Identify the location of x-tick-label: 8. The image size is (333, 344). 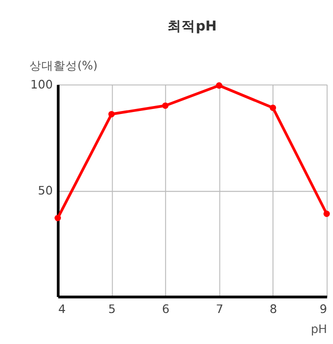
(274, 309).